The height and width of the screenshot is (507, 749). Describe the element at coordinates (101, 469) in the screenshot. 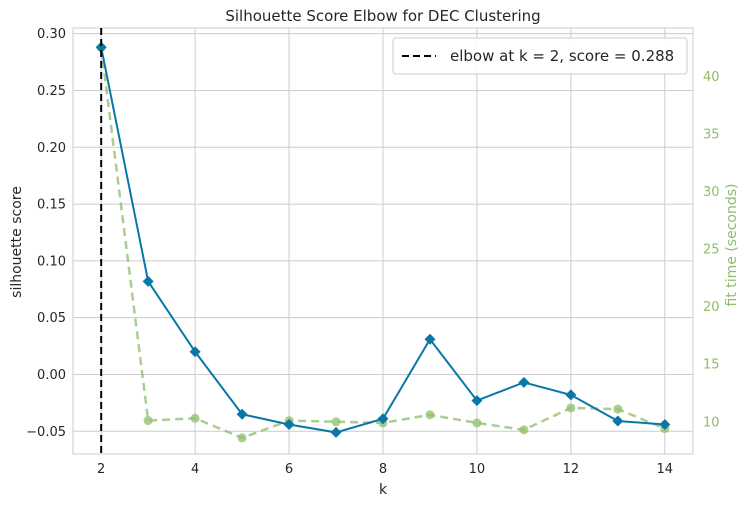

I see `x-tick-label: 2` at that location.